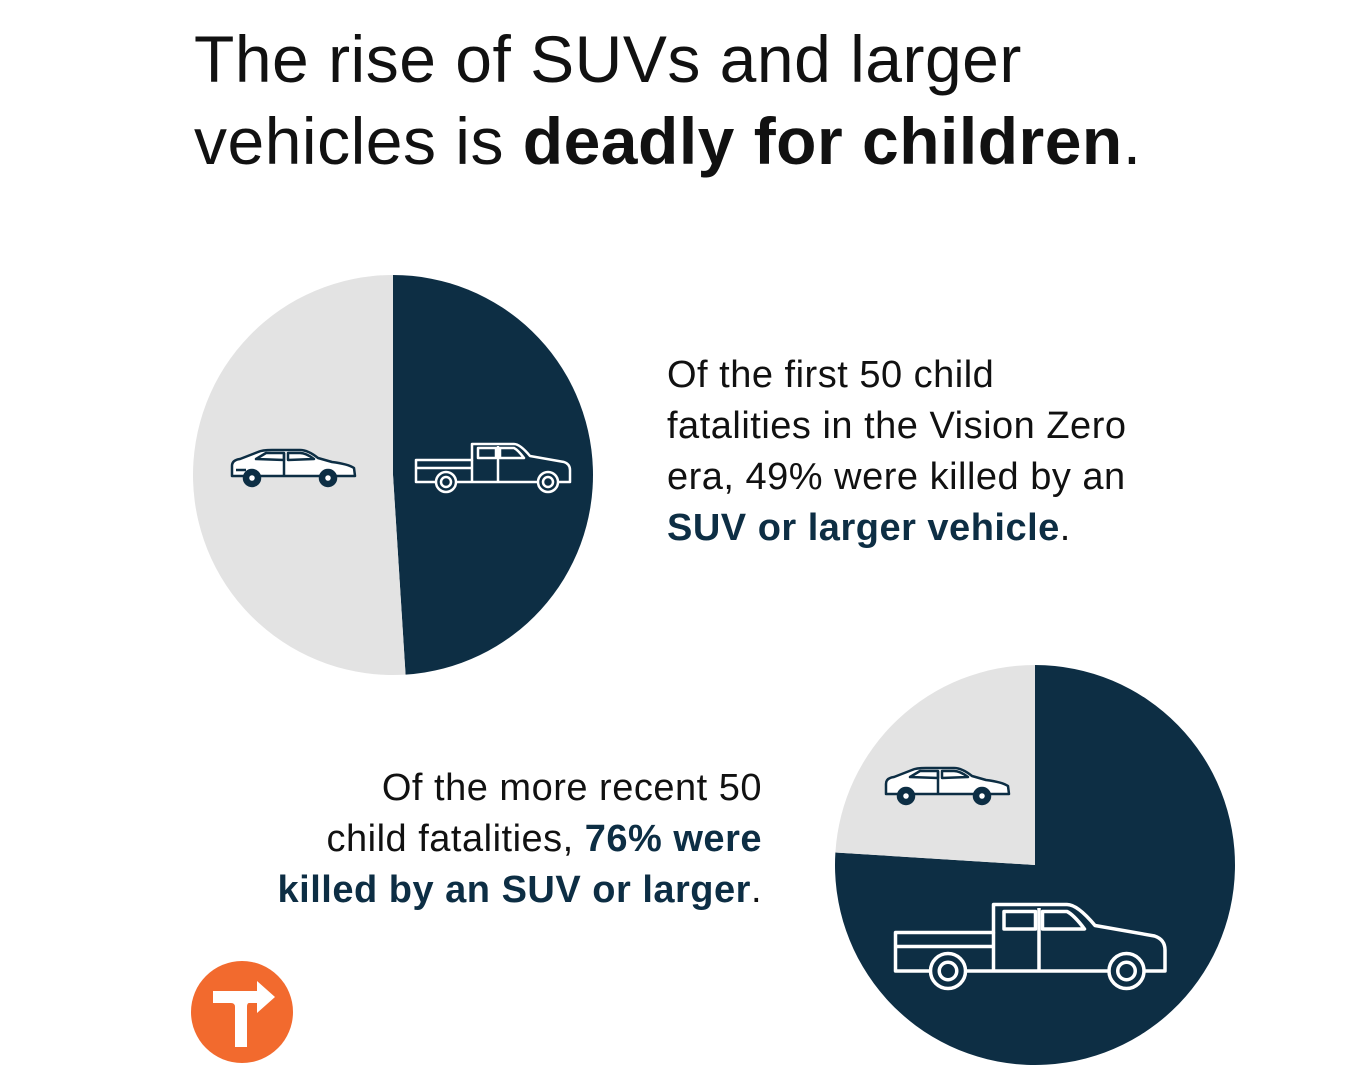 Image resolution: width=1350 pixels, height=1080 pixels. I want to click on title-plain: vehicles is, so click(358, 141).